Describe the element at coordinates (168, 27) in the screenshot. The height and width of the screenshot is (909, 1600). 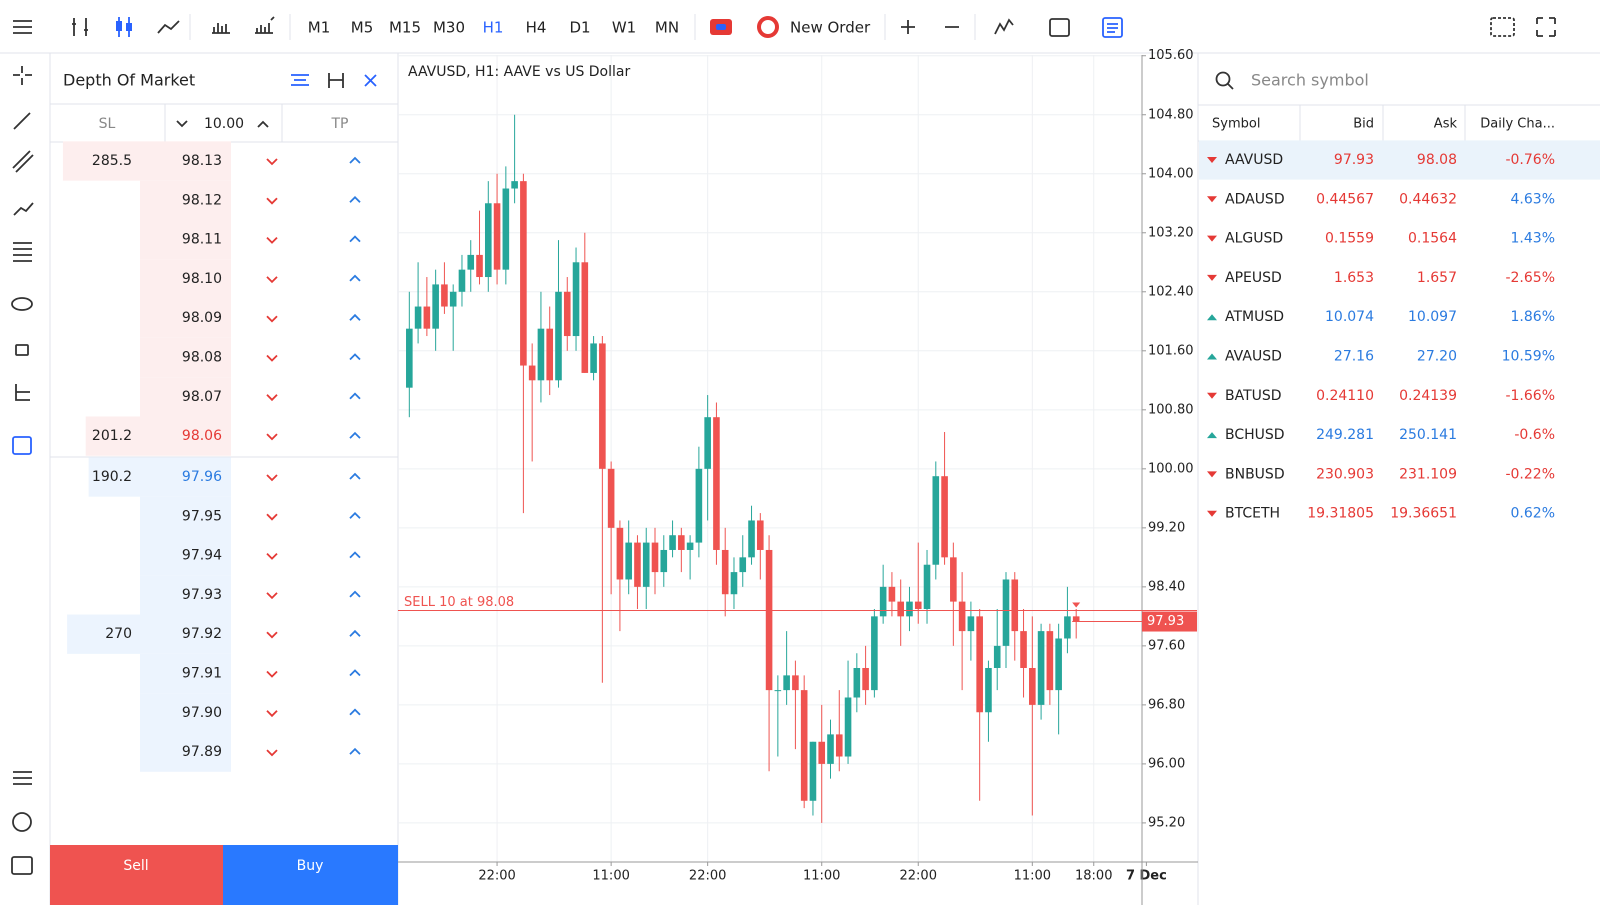
I see `line-icon` at that location.